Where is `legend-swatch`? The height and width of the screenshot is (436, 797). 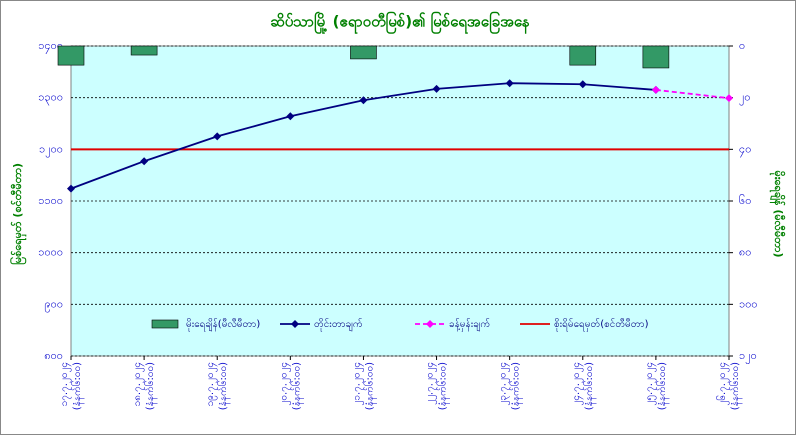 legend-swatch is located at coordinates (165, 324).